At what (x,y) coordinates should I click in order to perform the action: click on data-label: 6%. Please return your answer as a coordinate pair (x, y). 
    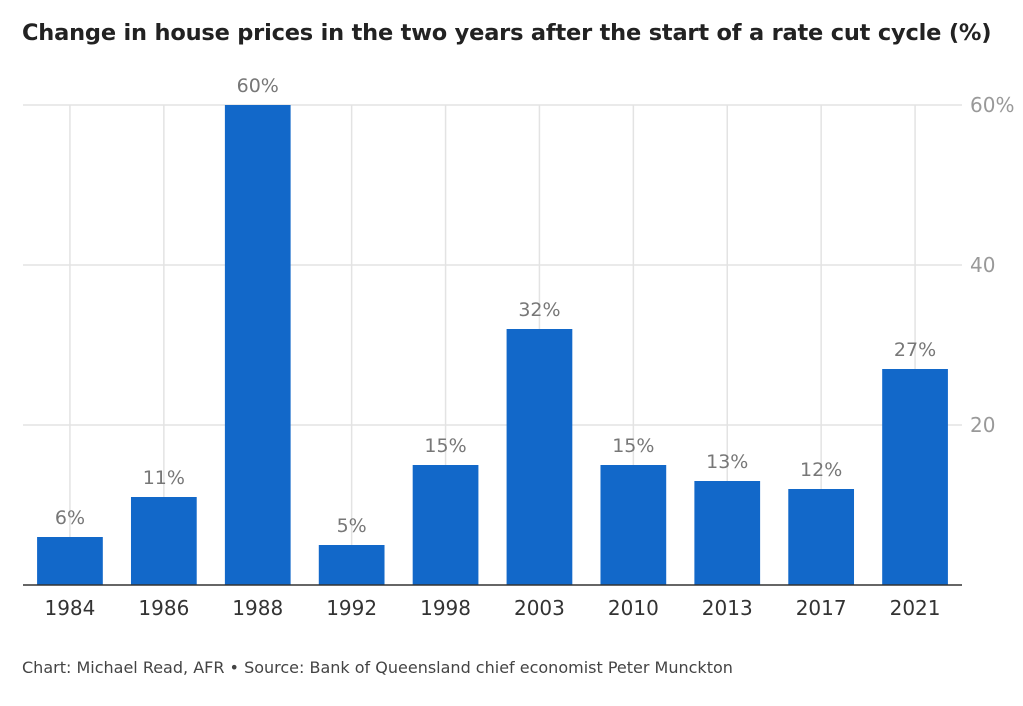
    Looking at the image, I should click on (70, 518).